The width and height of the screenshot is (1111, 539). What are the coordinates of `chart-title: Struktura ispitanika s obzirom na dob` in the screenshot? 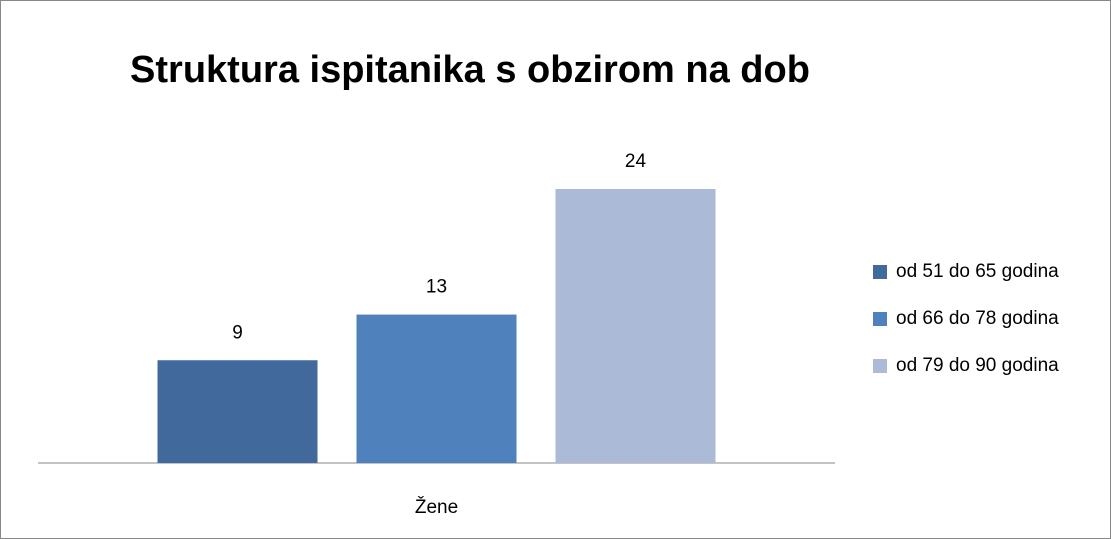 It's located at (470, 70).